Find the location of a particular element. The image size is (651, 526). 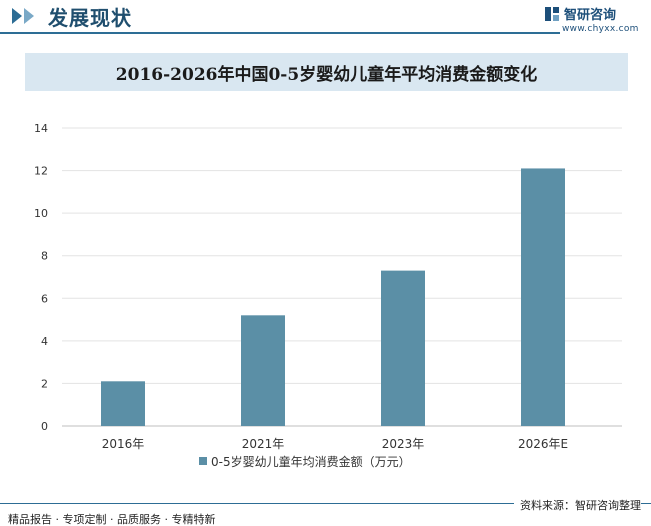

legend-label: 0-5岁婴幼儿童年均消费金额（万元） is located at coordinates (311, 461).